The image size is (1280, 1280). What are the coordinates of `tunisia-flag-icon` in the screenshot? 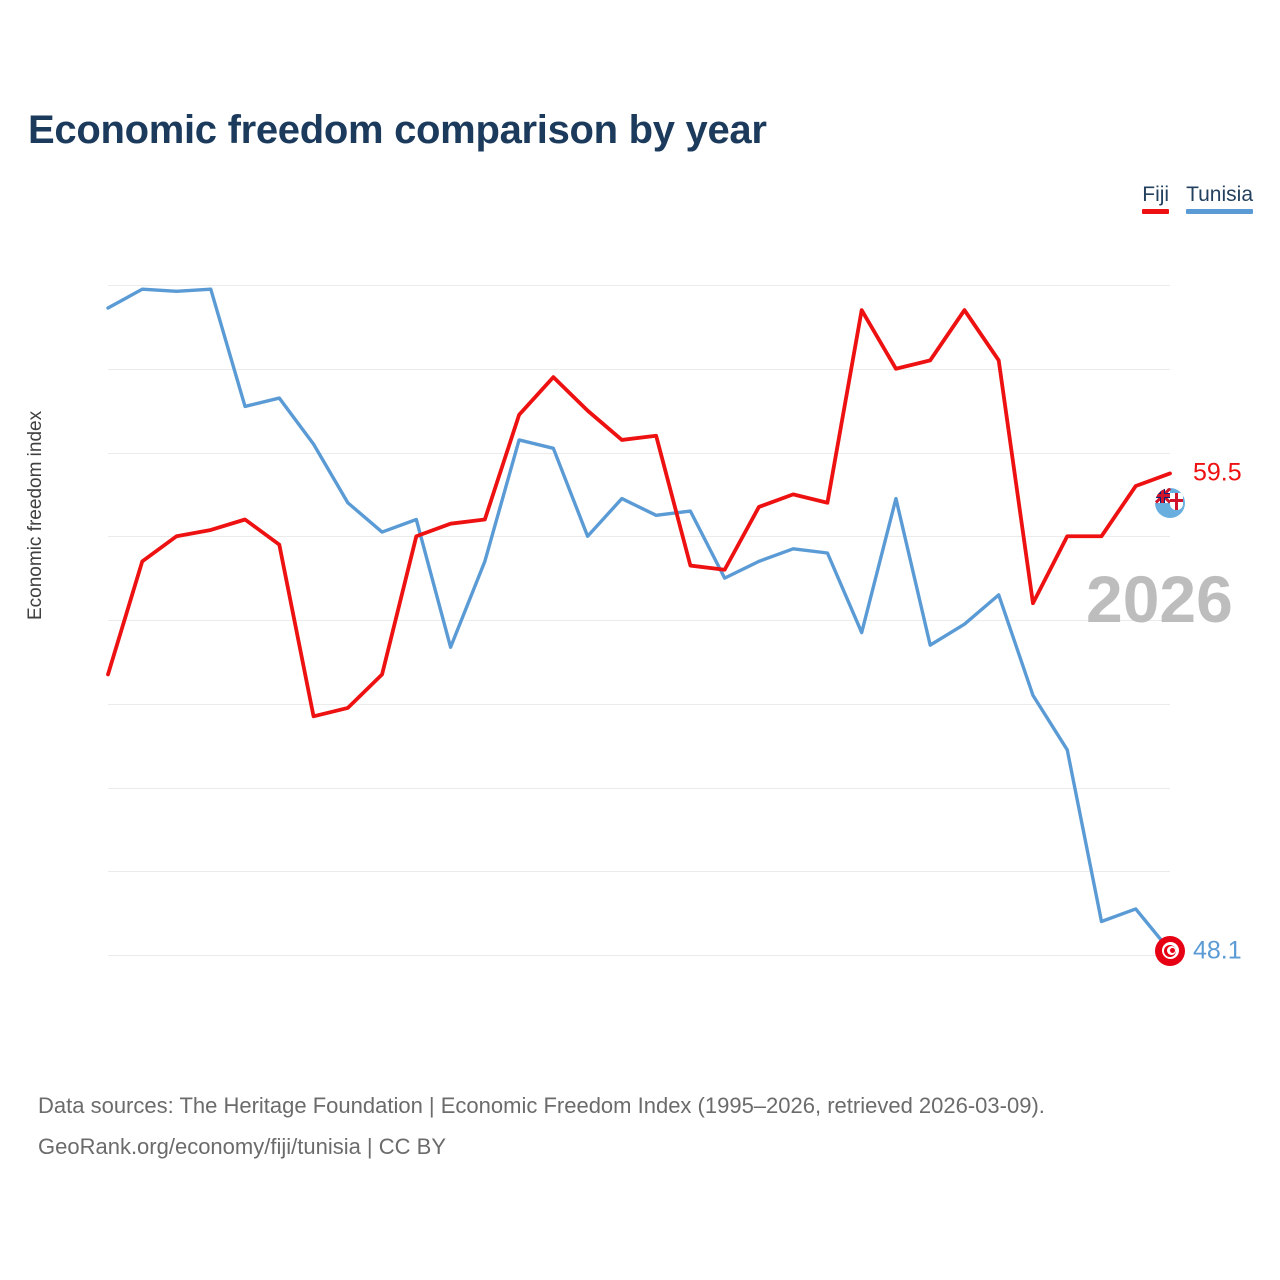 It's located at (1170, 950).